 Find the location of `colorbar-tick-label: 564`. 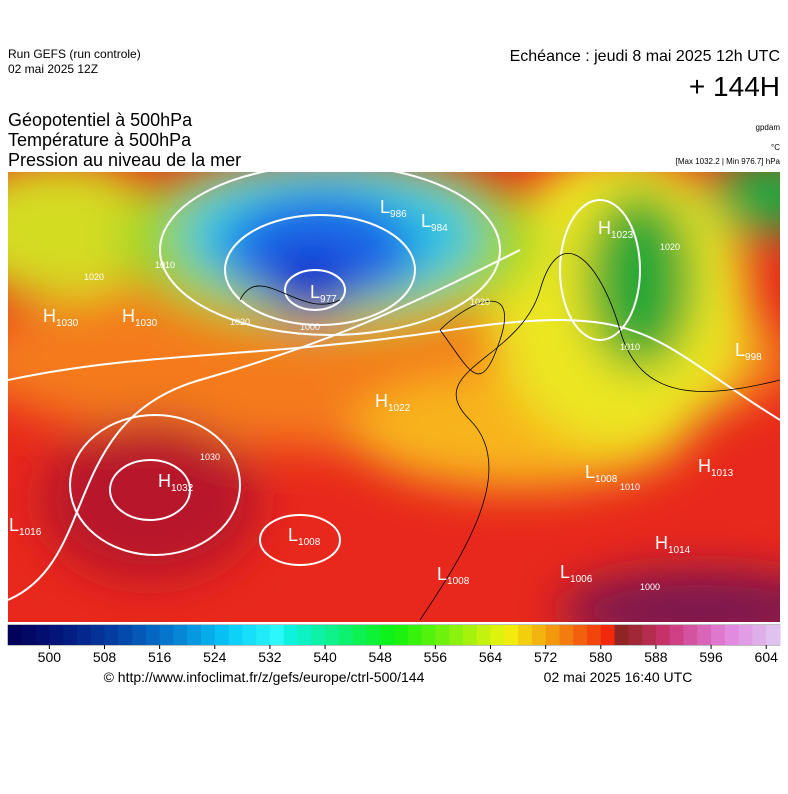

colorbar-tick-label: 564 is located at coordinates (491, 657).